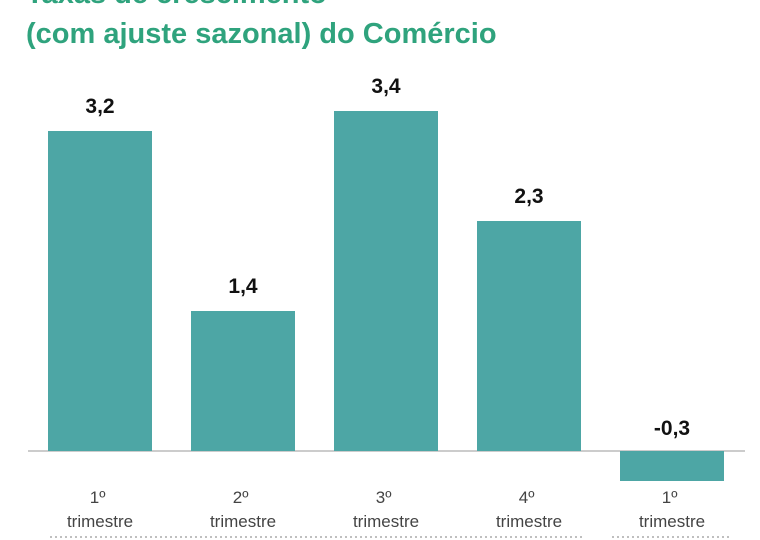 The width and height of the screenshot is (760, 540). I want to click on value-label: 3,2, so click(99, 106).